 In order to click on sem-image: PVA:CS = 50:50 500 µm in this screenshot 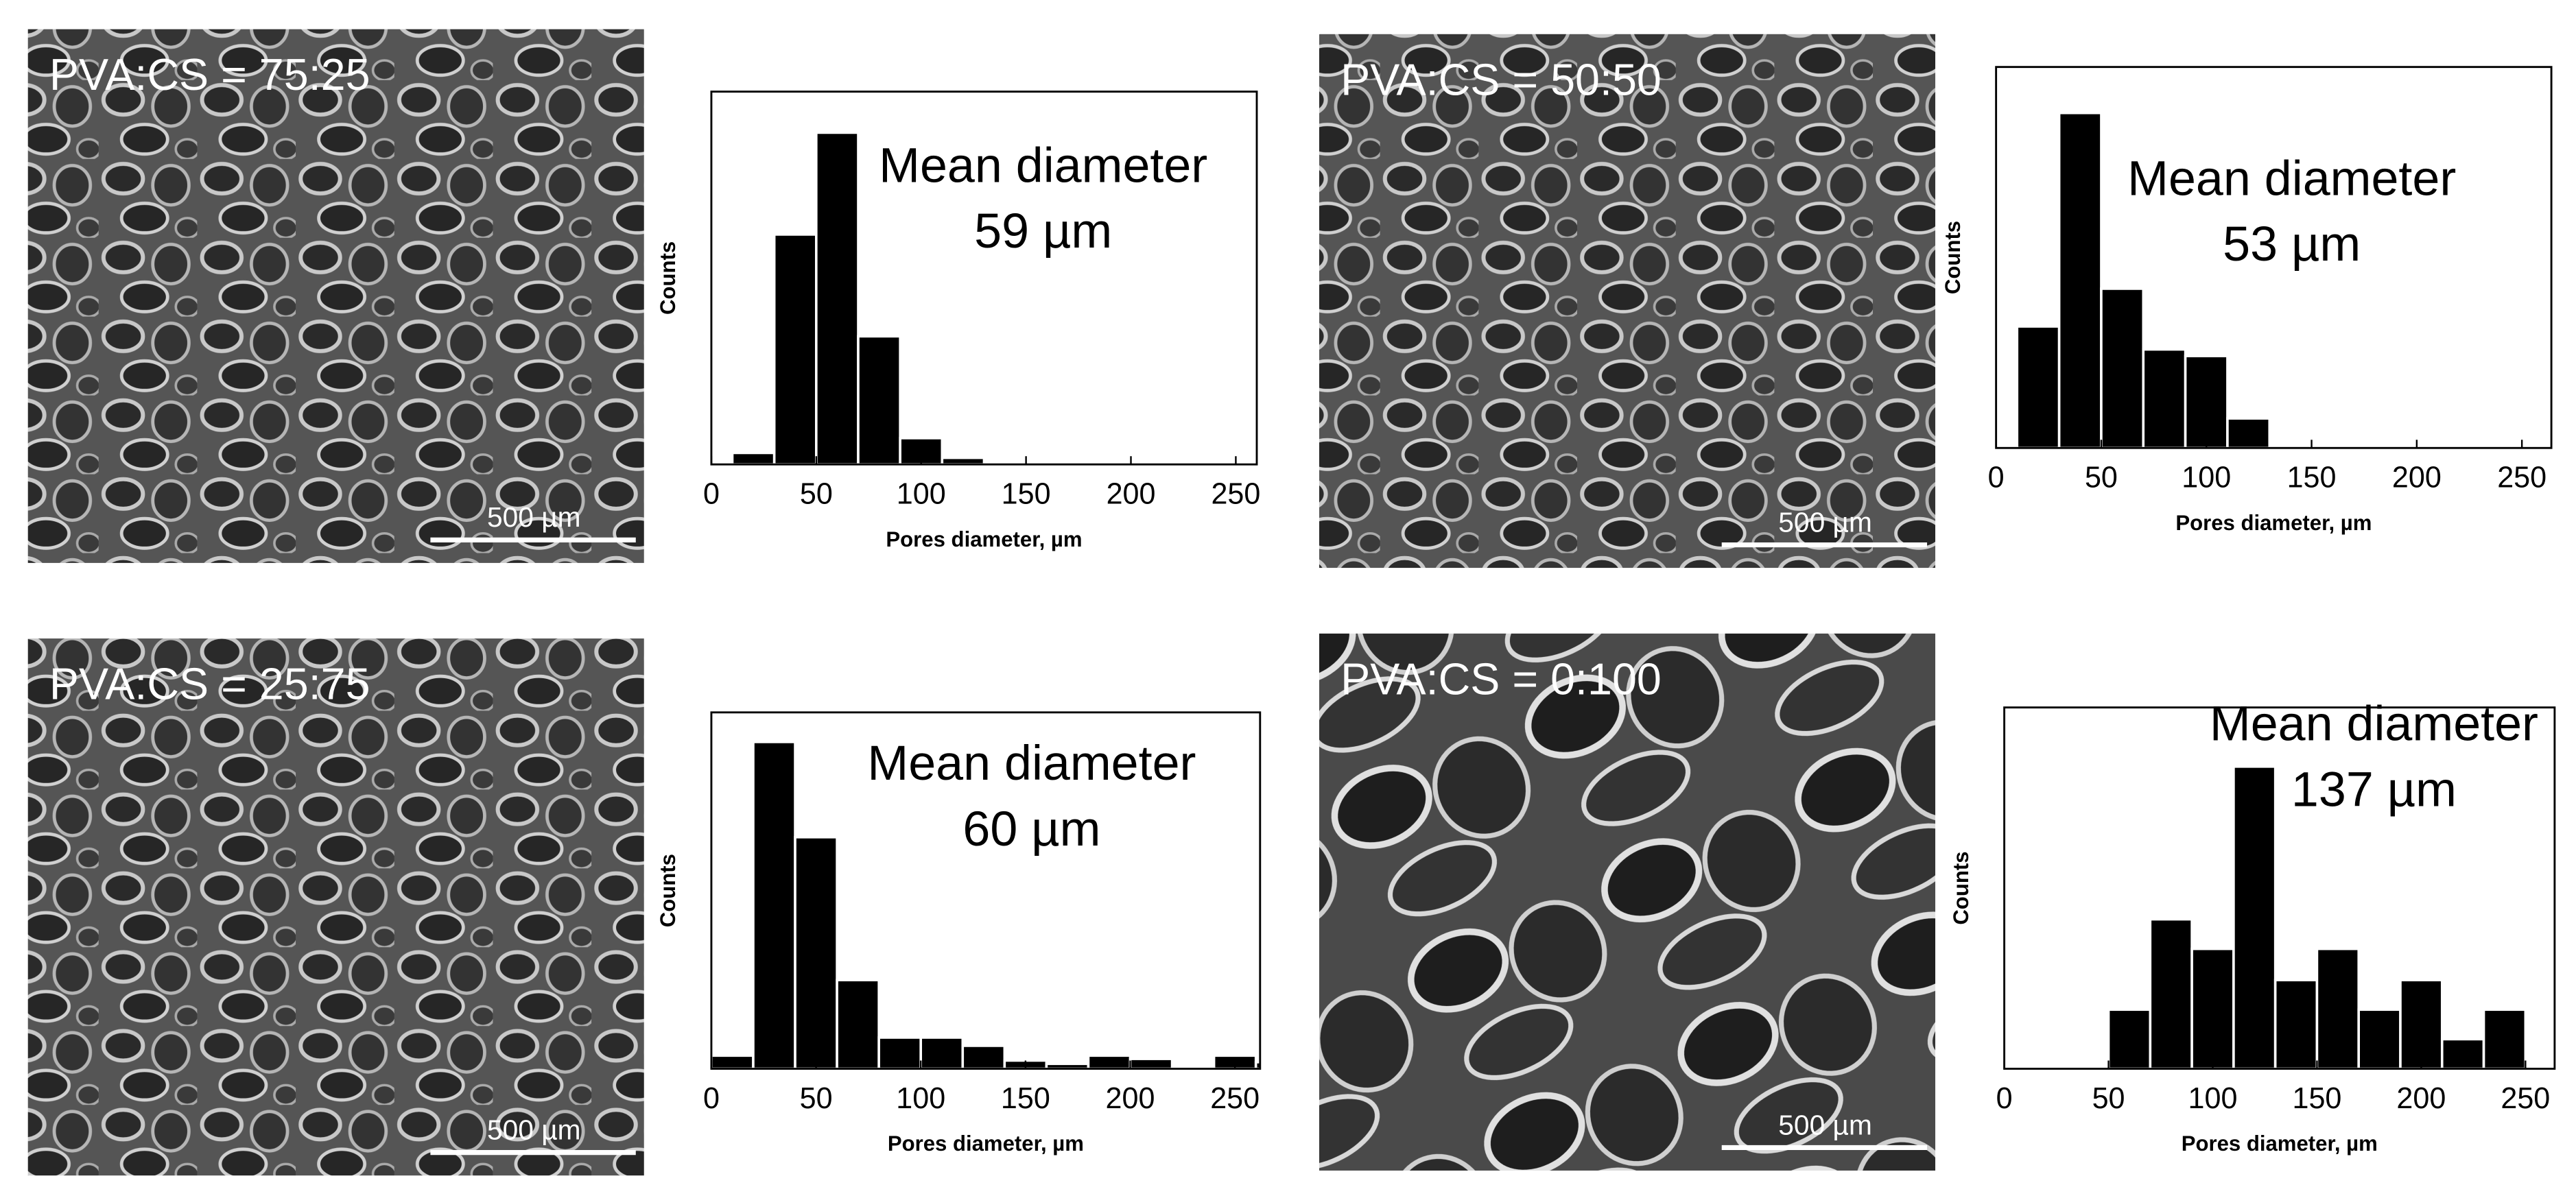, I will do `click(1627, 301)`.